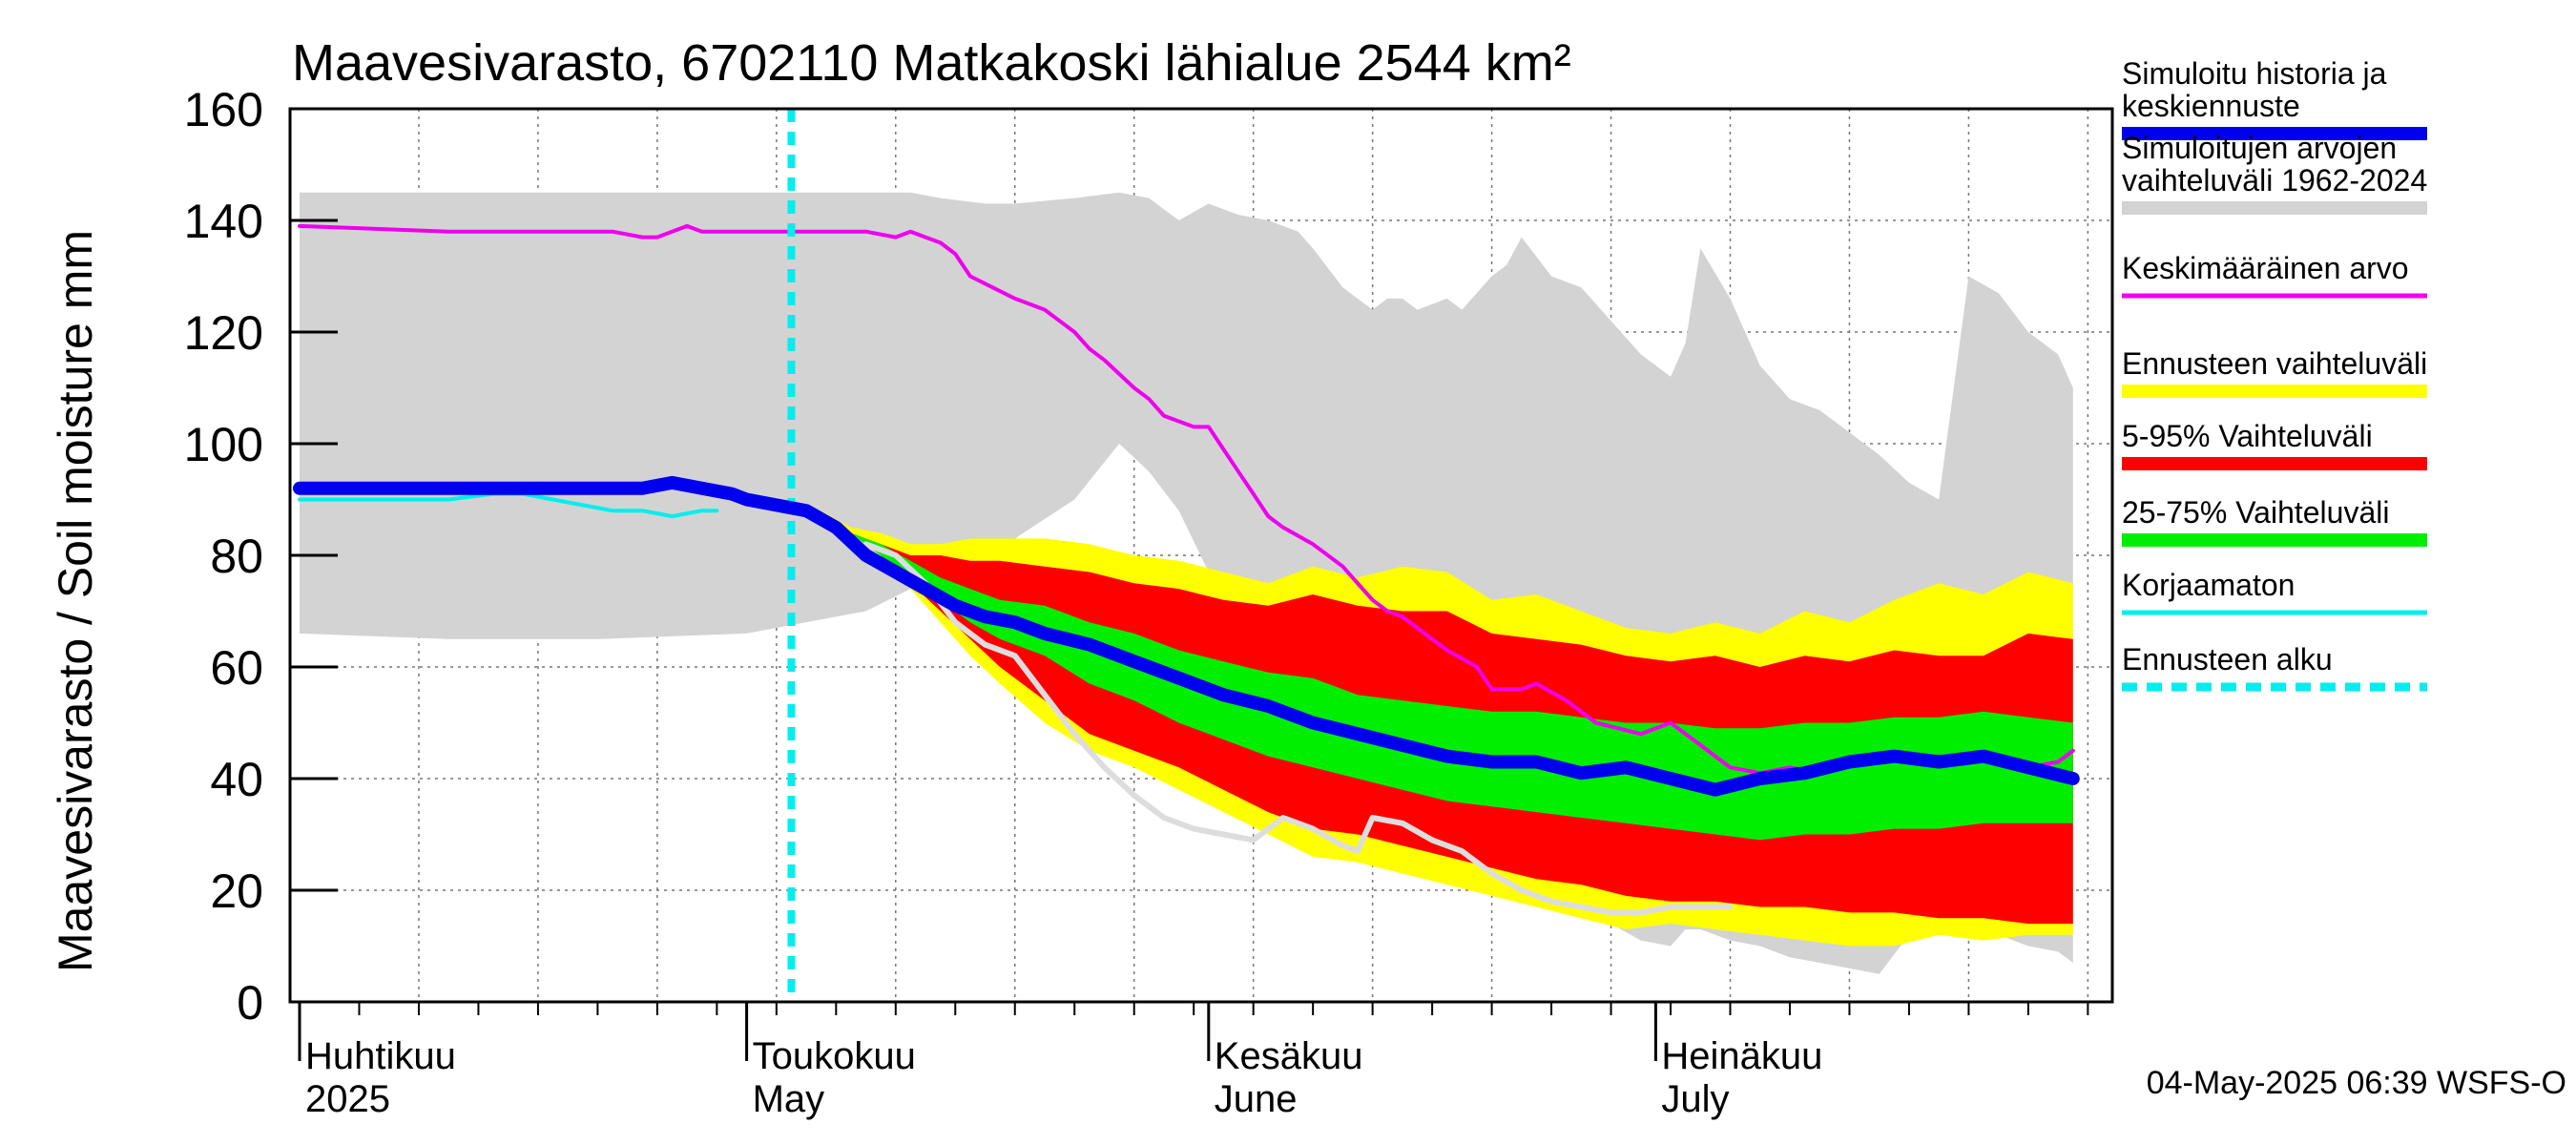  I want to click on legend-label: Ennusteen alku, so click(2227, 659).